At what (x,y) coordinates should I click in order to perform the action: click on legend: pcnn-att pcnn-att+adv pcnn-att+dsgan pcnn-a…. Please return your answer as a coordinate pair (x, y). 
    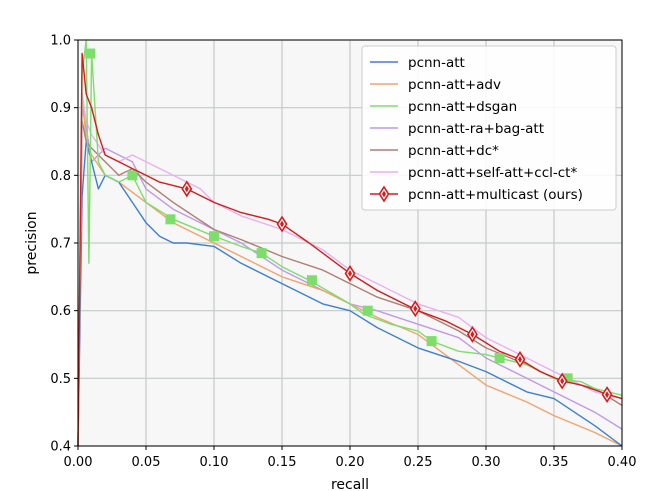
    Looking at the image, I should click on (489, 128).